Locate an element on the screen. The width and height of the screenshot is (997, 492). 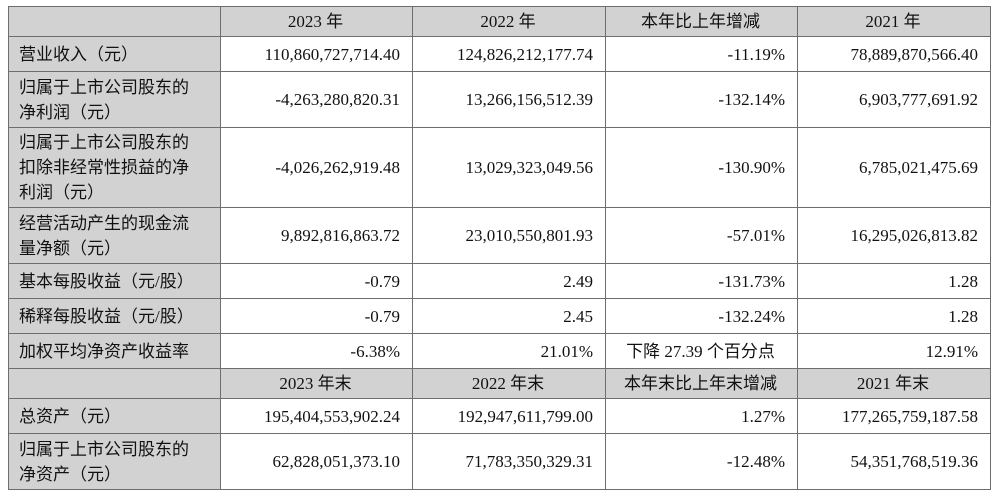
value-2023: 195,404,553,902.24 is located at coordinates (316, 416).